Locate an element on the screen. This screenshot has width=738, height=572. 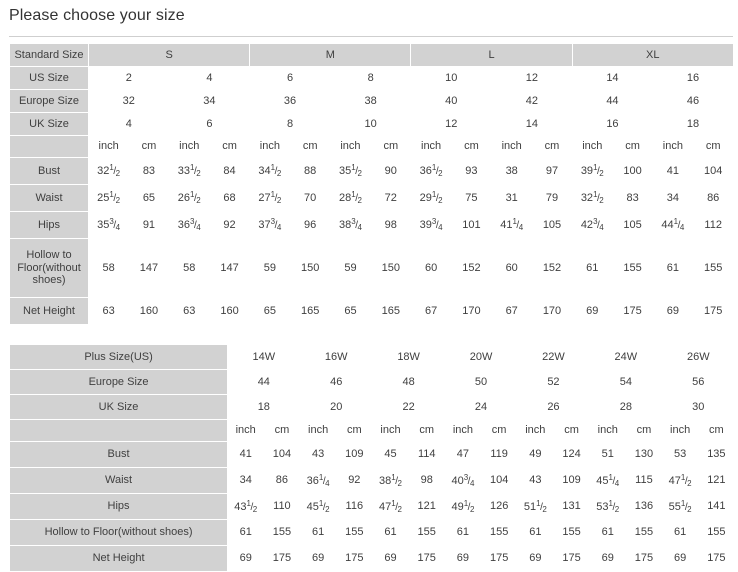
waist-cm: 98 is located at coordinates (427, 480).